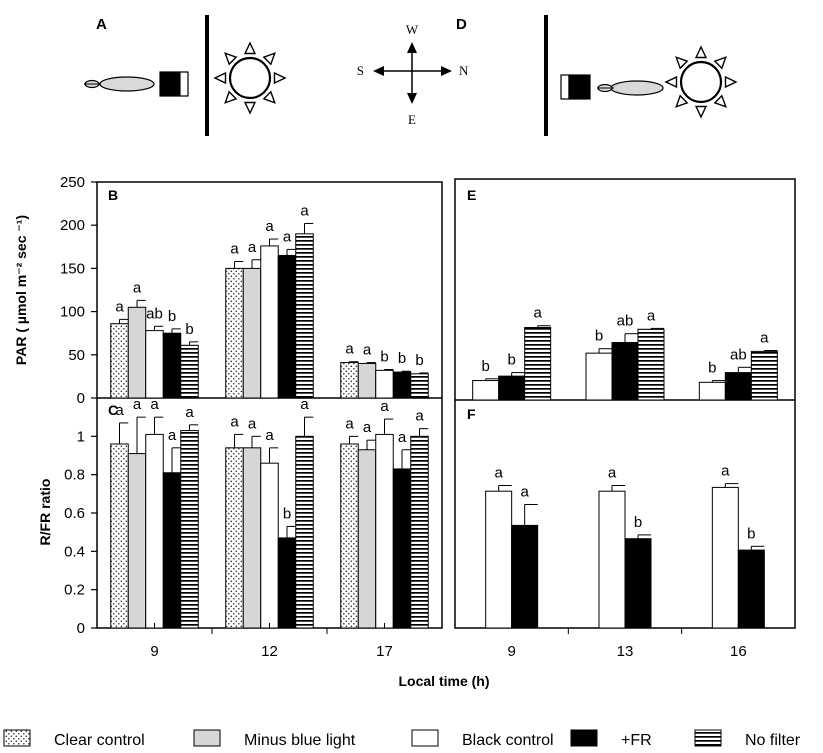 Image resolution: width=823 pixels, height=753 pixels. Describe the element at coordinates (425, 738) in the screenshot. I see `legend-swatch-black` at that location.